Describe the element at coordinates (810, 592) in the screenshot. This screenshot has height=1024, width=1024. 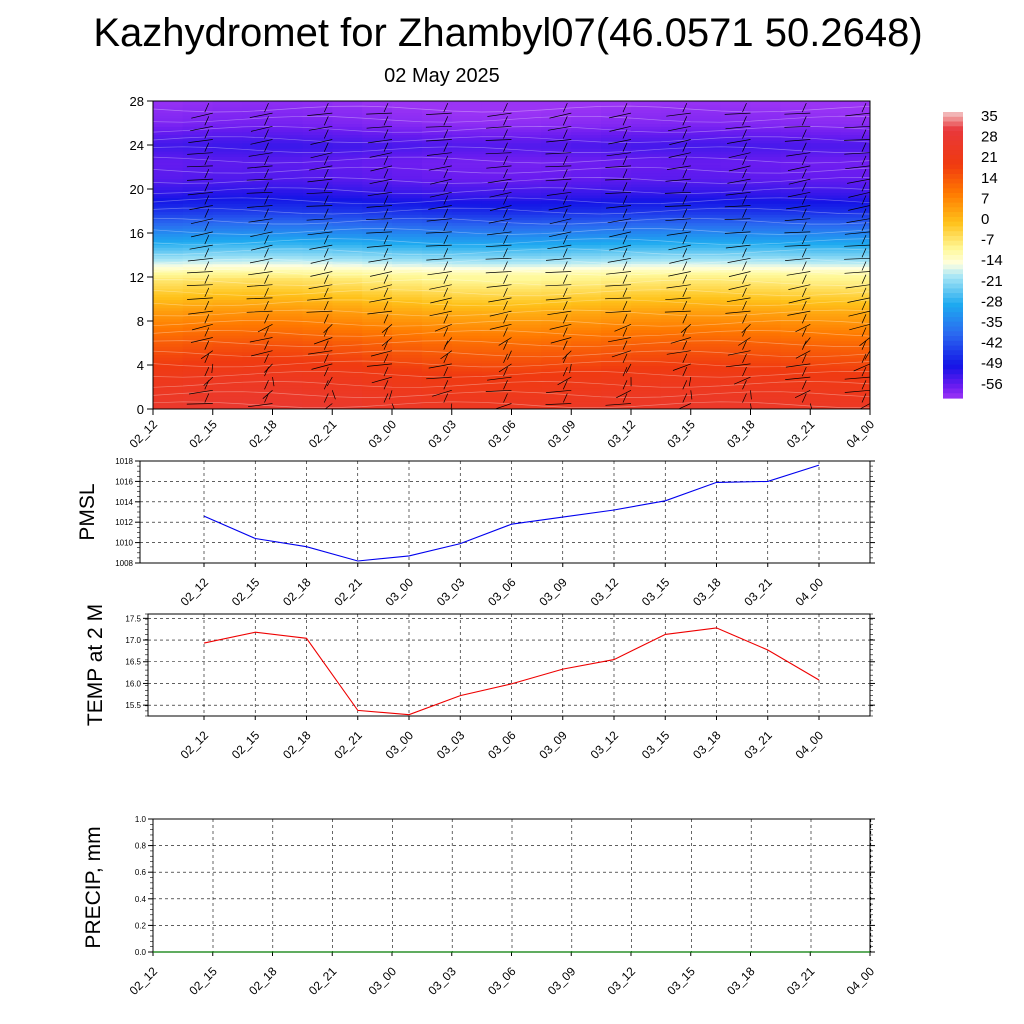
I see `x-tick-label: 04_00` at that location.